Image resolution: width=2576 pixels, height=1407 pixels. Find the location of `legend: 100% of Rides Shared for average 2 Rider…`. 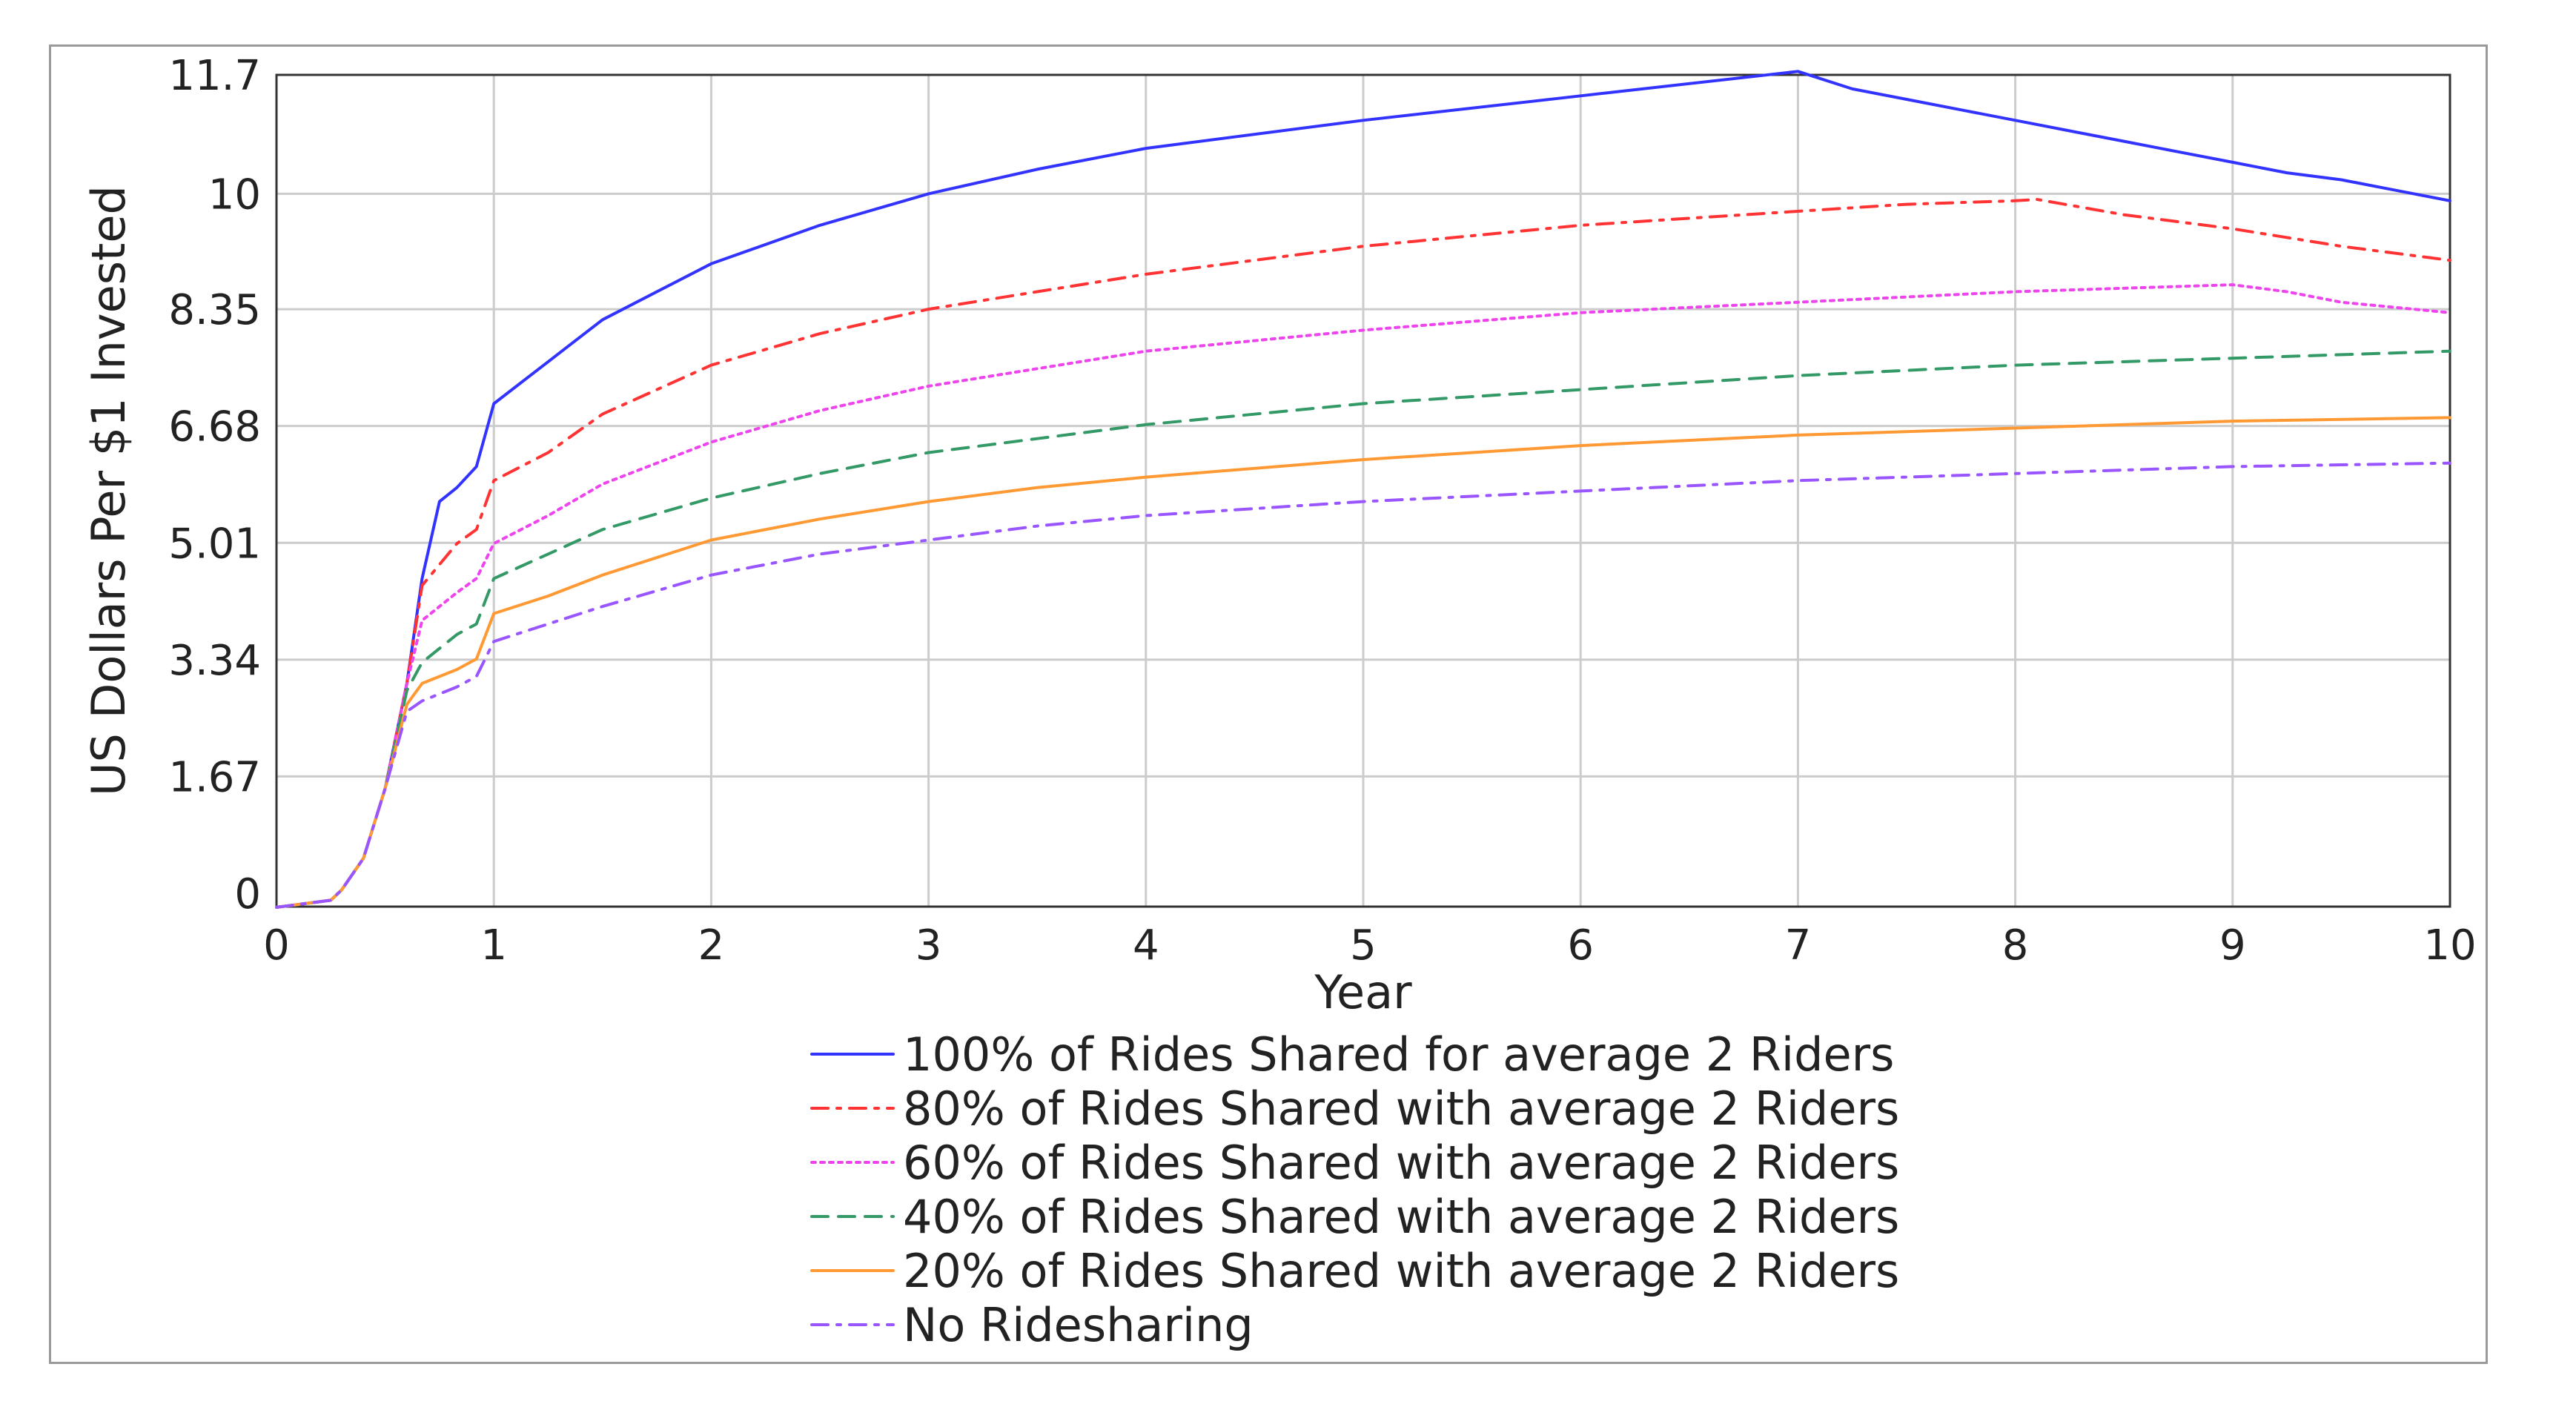

legend: 100% of Rides Shared for average 2 Rider… is located at coordinates (1354, 1189).